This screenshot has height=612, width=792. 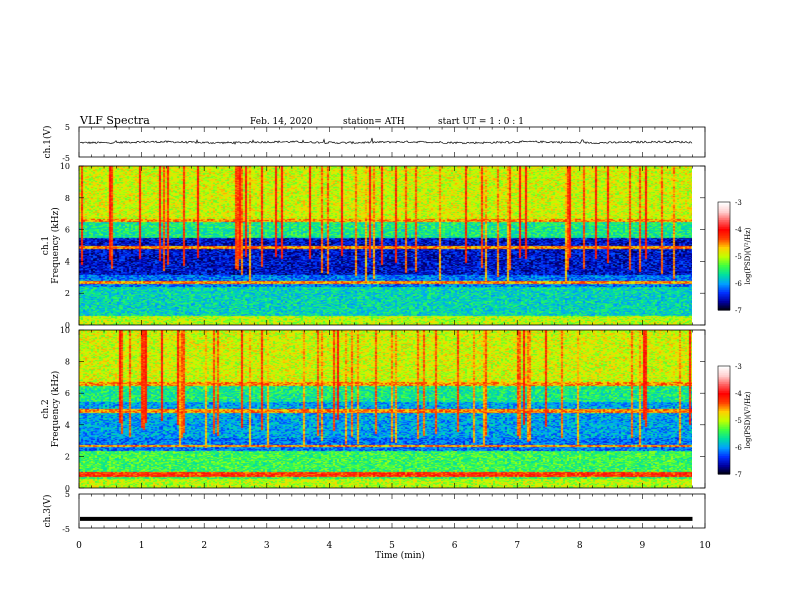 I want to click on p2-ylabel-sub: Frequency (kHz), so click(x=55, y=245).